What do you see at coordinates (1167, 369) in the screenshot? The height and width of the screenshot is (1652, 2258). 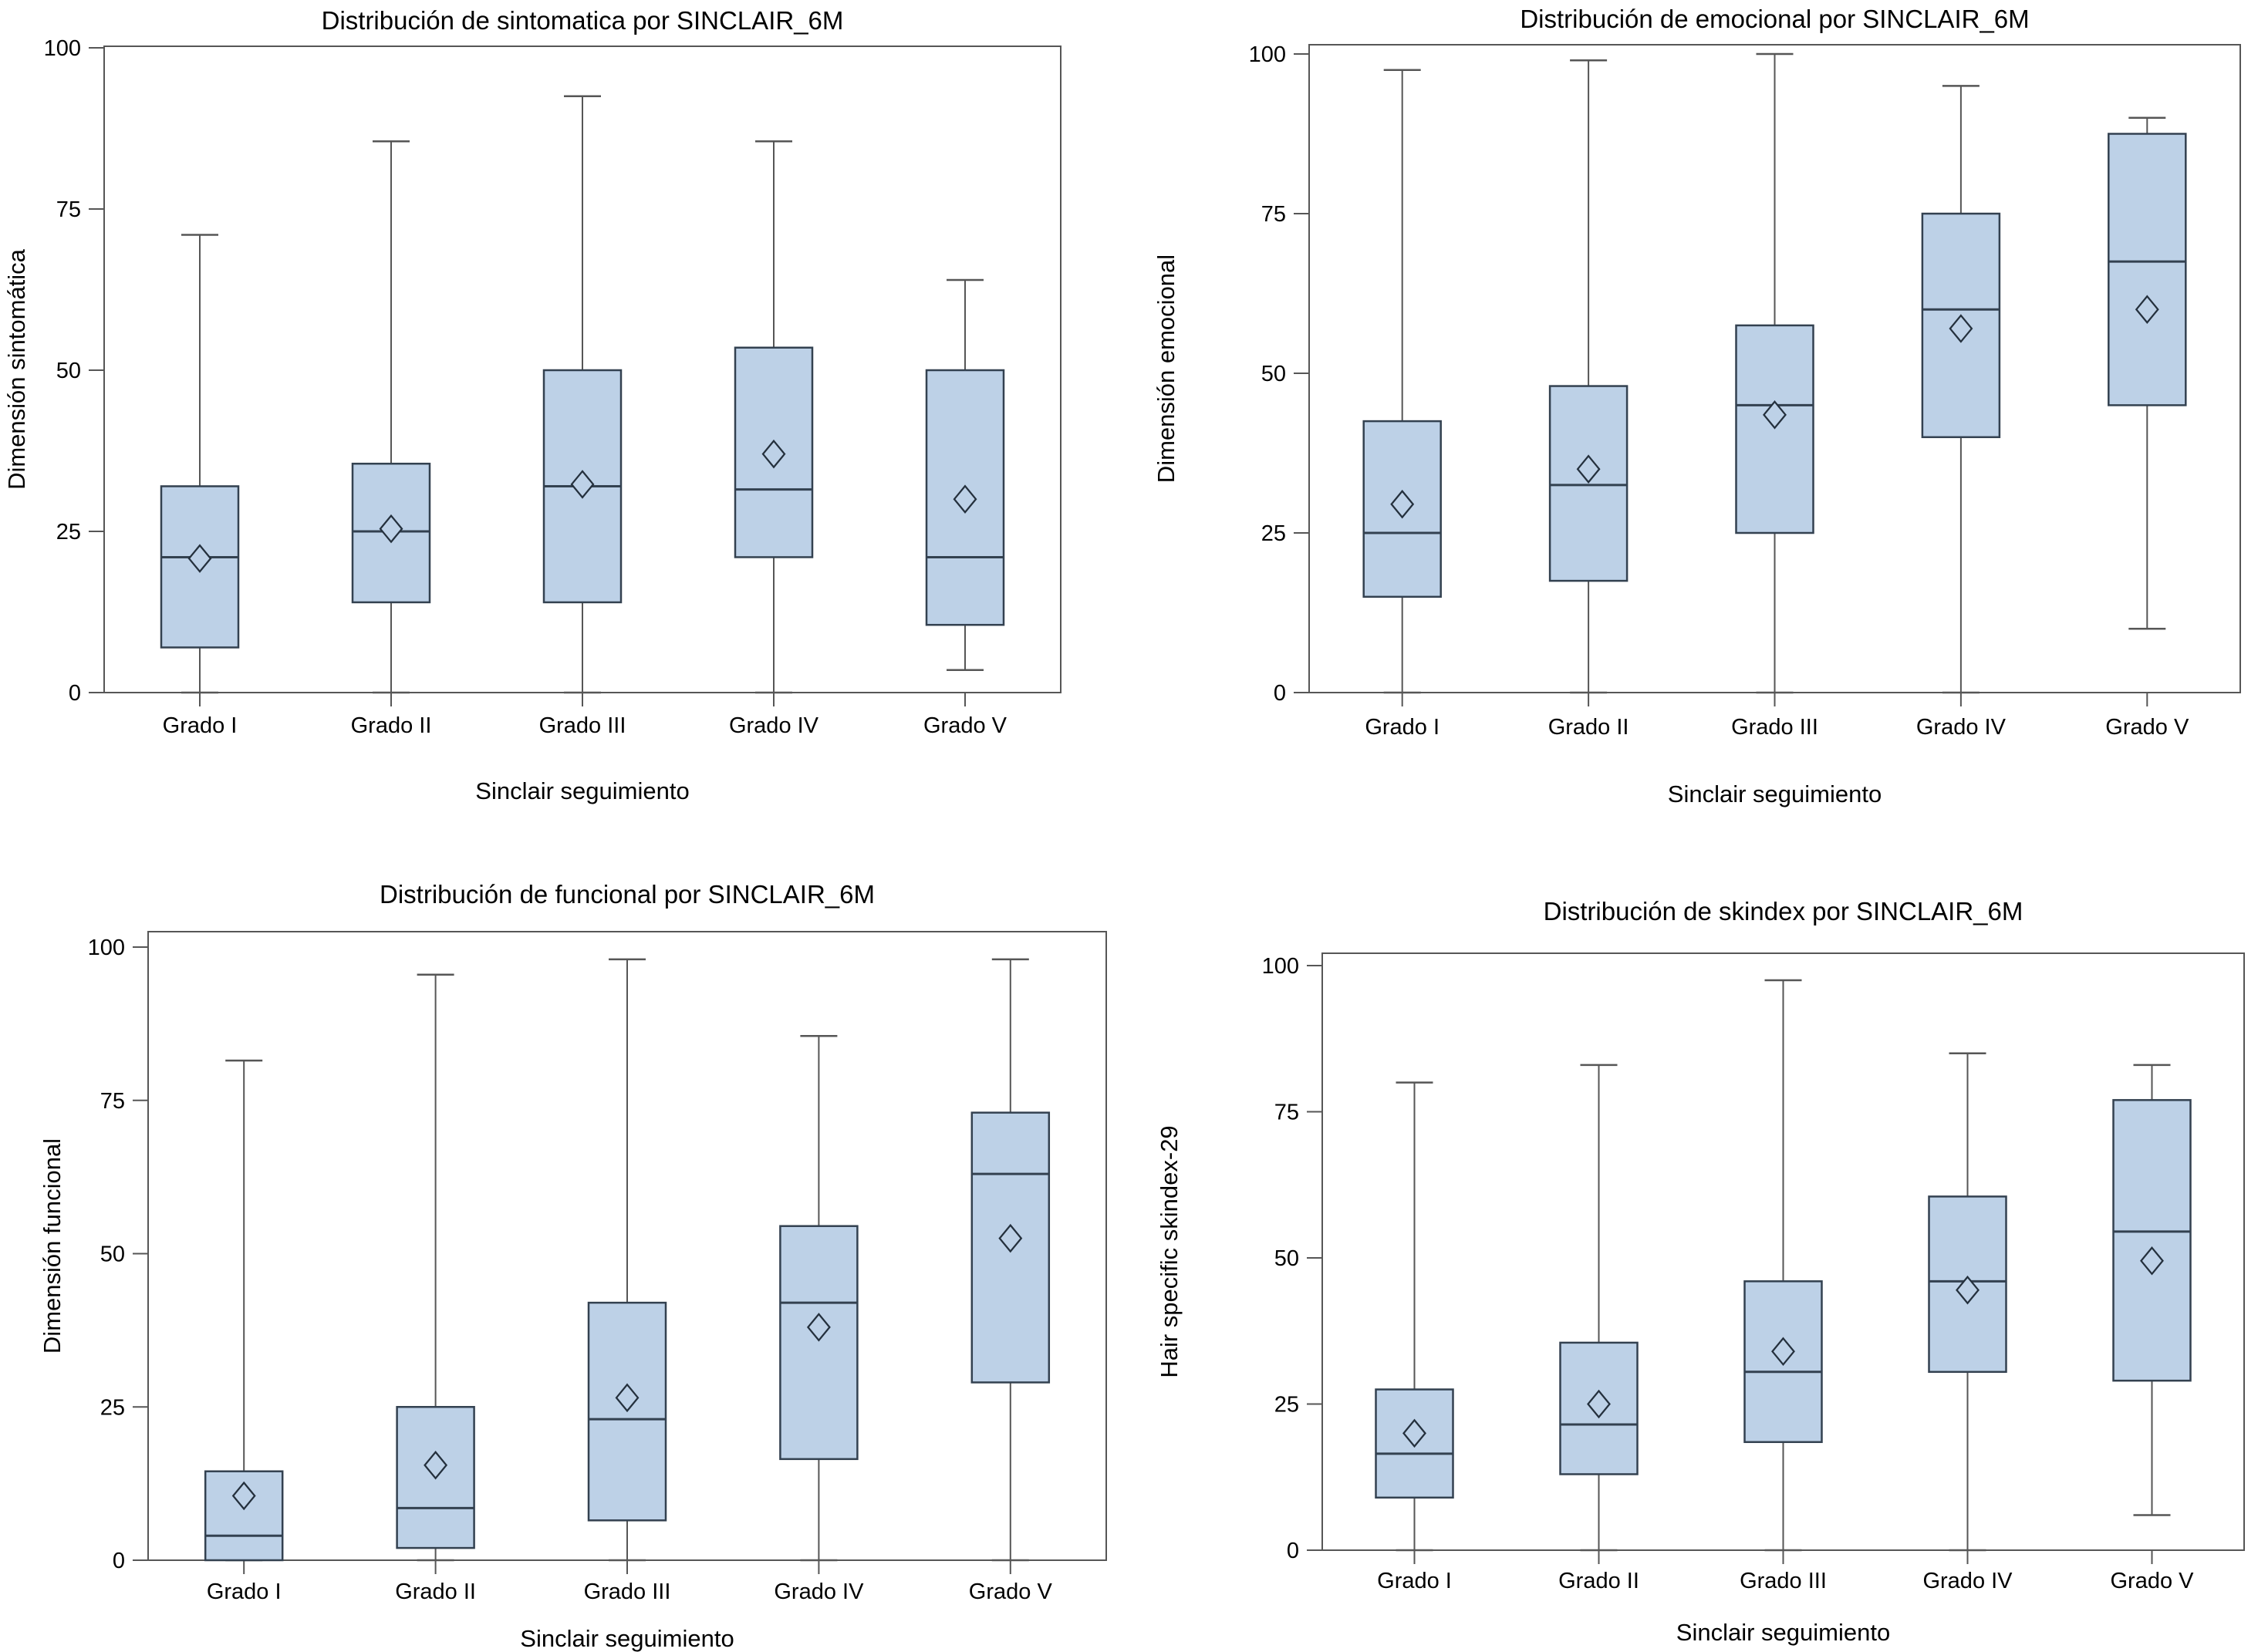 I see `y-axis-label: Dimensión emocional` at bounding box center [1167, 369].